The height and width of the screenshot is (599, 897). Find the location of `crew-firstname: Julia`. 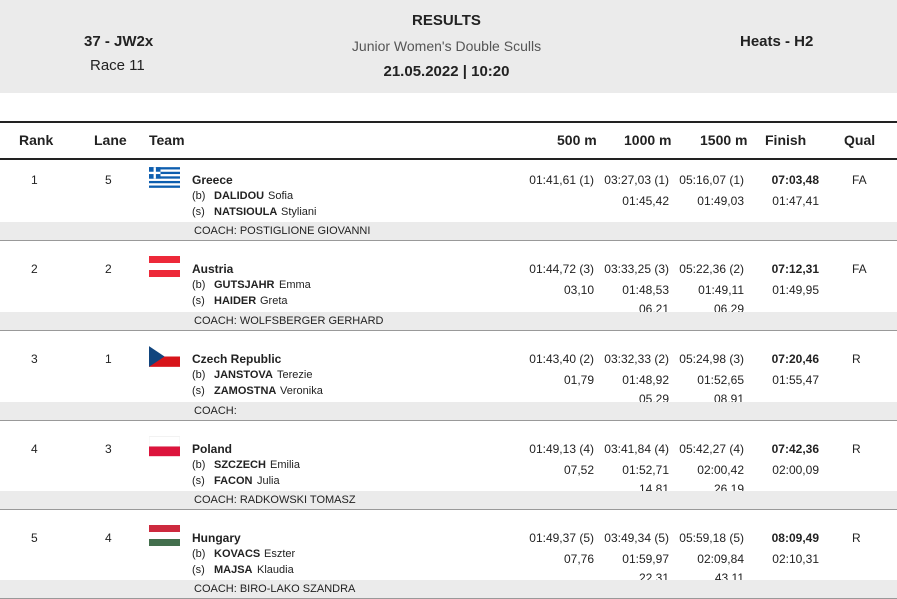

crew-firstname: Julia is located at coordinates (268, 481).